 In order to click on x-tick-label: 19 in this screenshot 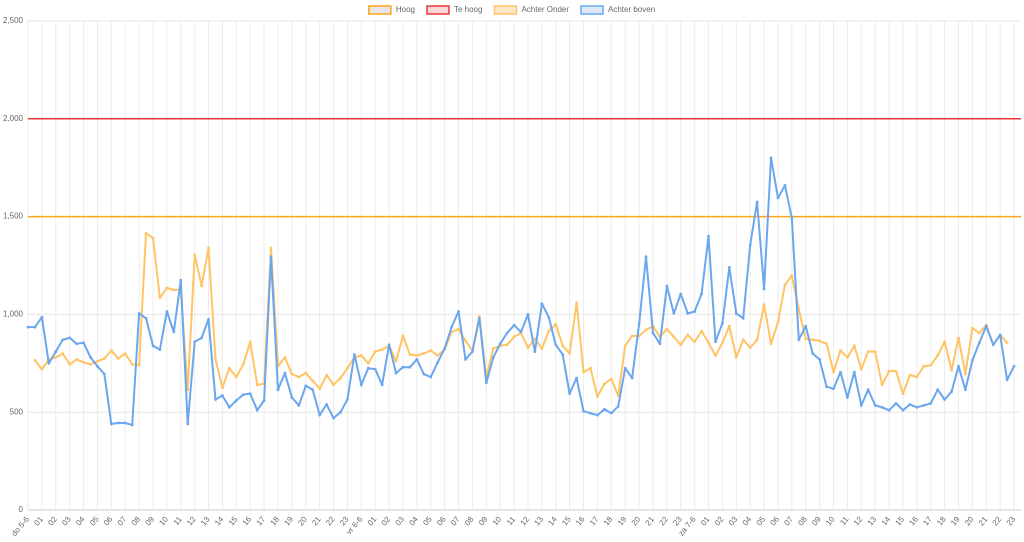, I will do `click(955, 520)`.